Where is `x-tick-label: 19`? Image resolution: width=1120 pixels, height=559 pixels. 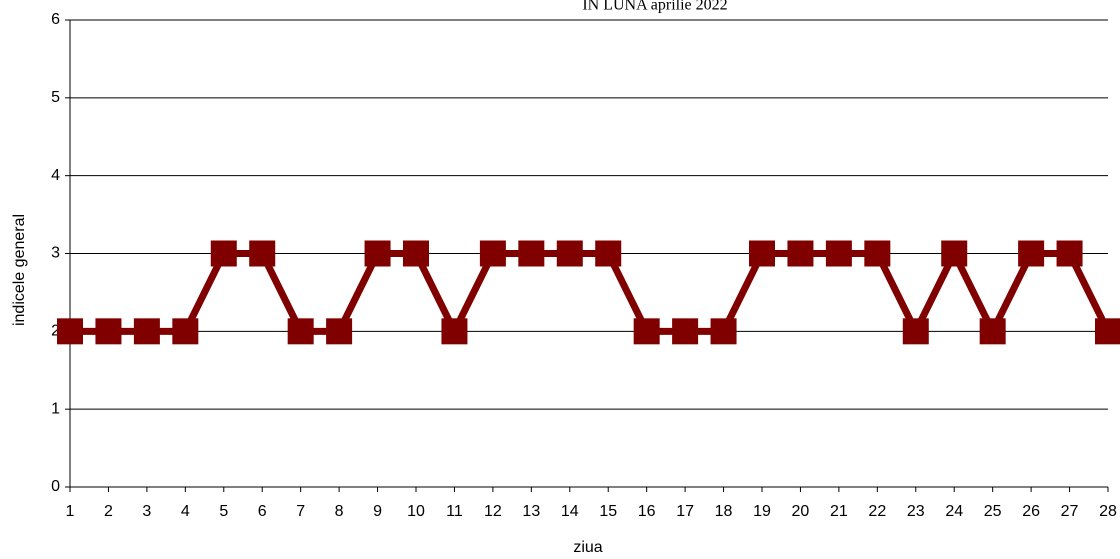 x-tick-label: 19 is located at coordinates (762, 511).